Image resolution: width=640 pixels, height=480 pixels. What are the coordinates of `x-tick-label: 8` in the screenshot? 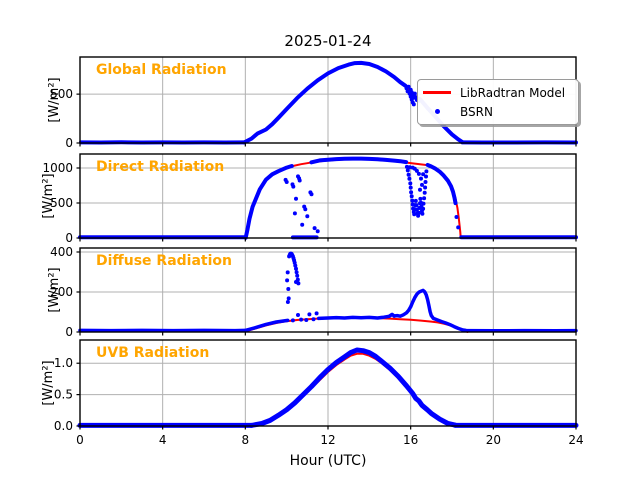 It's located at (246, 440).